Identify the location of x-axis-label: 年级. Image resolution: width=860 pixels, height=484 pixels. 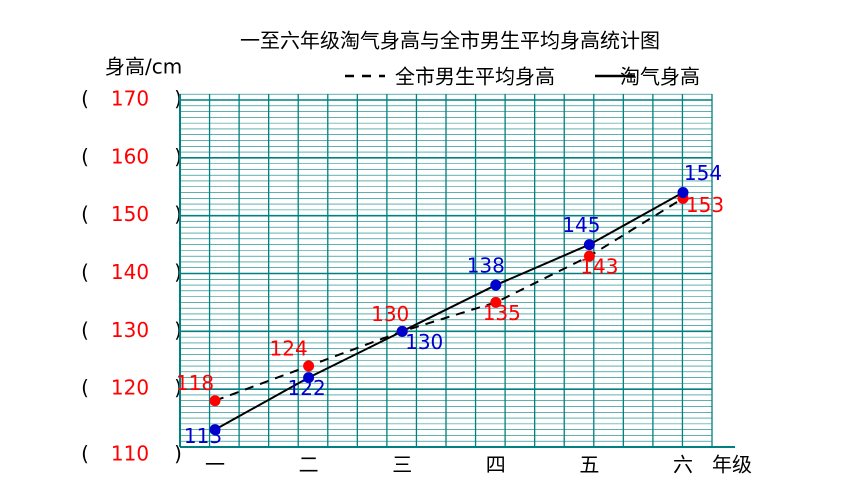
(732, 465).